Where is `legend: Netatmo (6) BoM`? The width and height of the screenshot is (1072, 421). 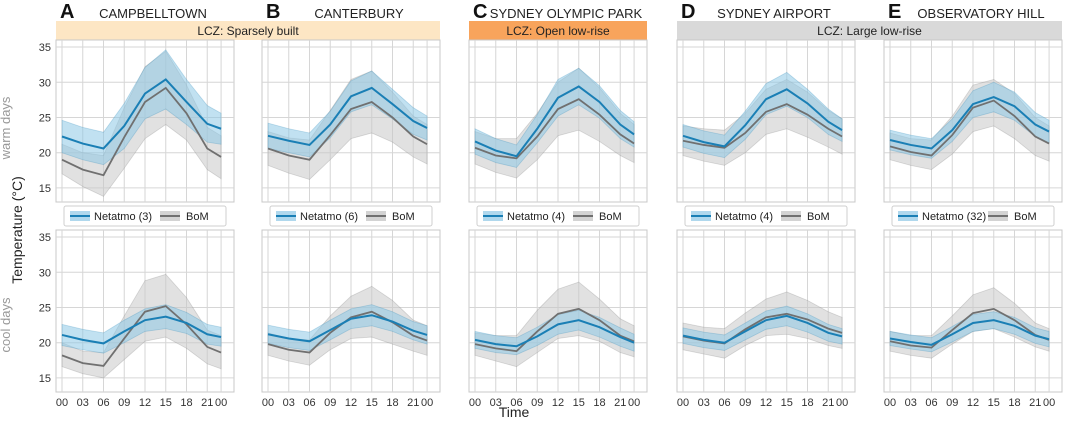
legend: Netatmo (6) BoM is located at coordinates (351, 216).